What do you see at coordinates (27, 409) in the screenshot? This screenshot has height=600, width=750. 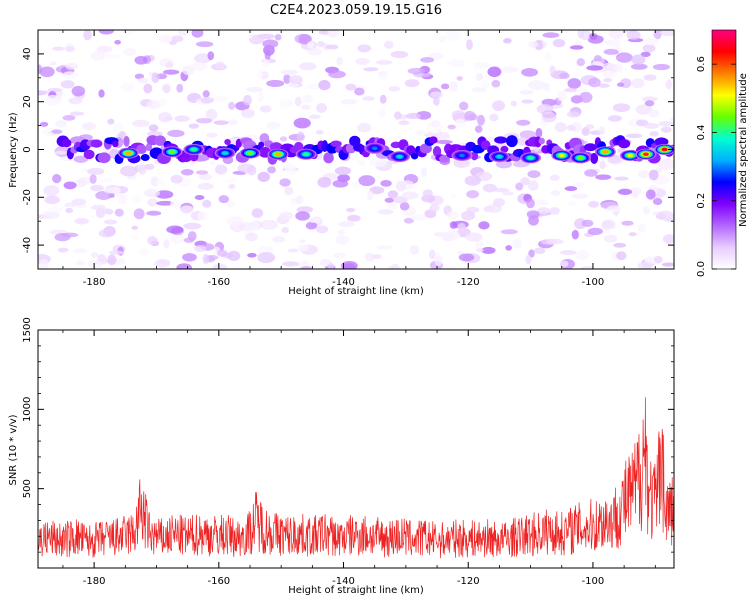 I see `y-tick-label: 1000` at bounding box center [27, 409].